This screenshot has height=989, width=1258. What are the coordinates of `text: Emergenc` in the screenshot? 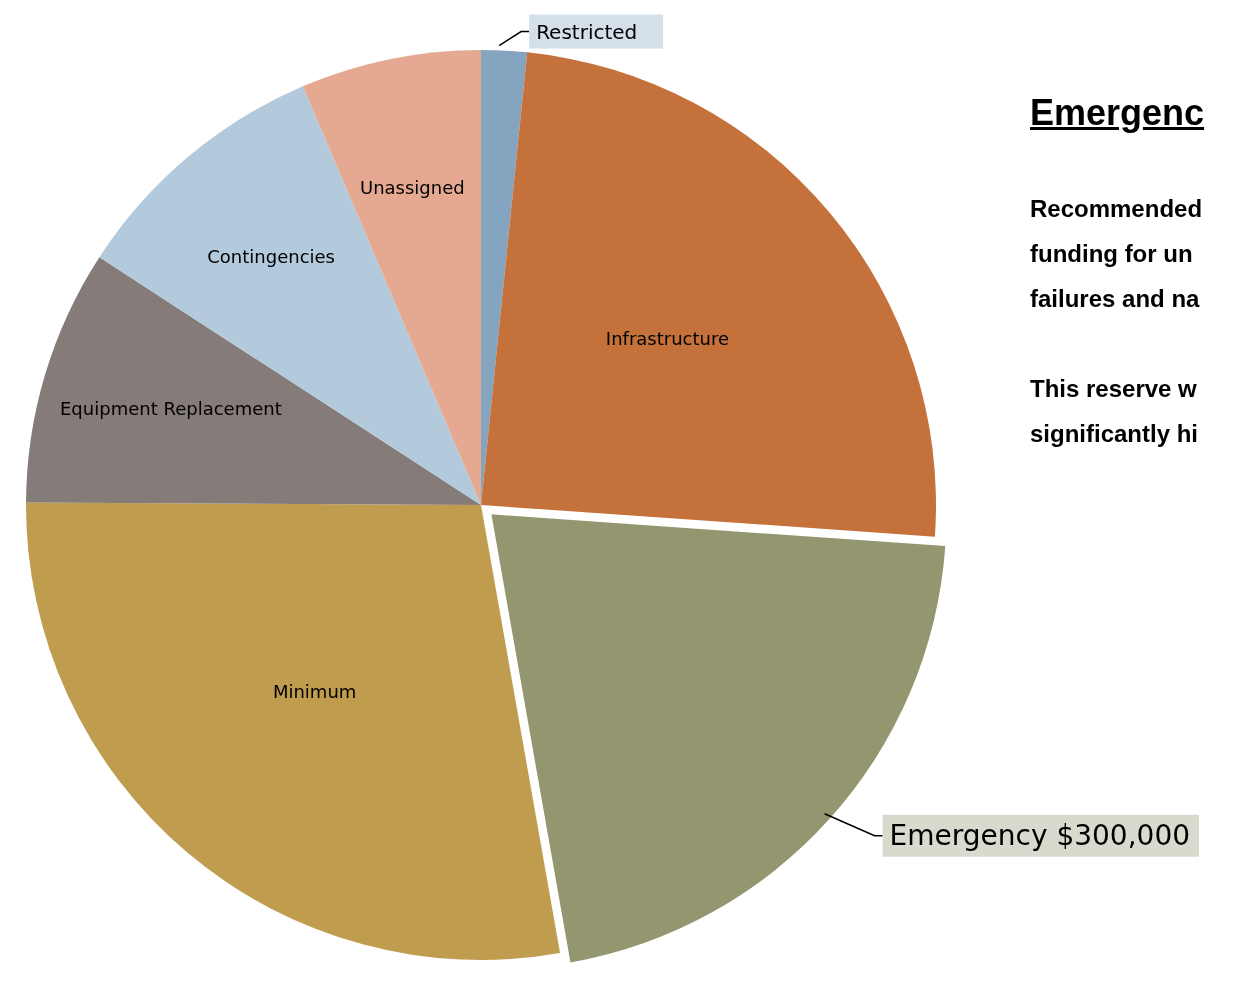 It's located at (1118, 113).